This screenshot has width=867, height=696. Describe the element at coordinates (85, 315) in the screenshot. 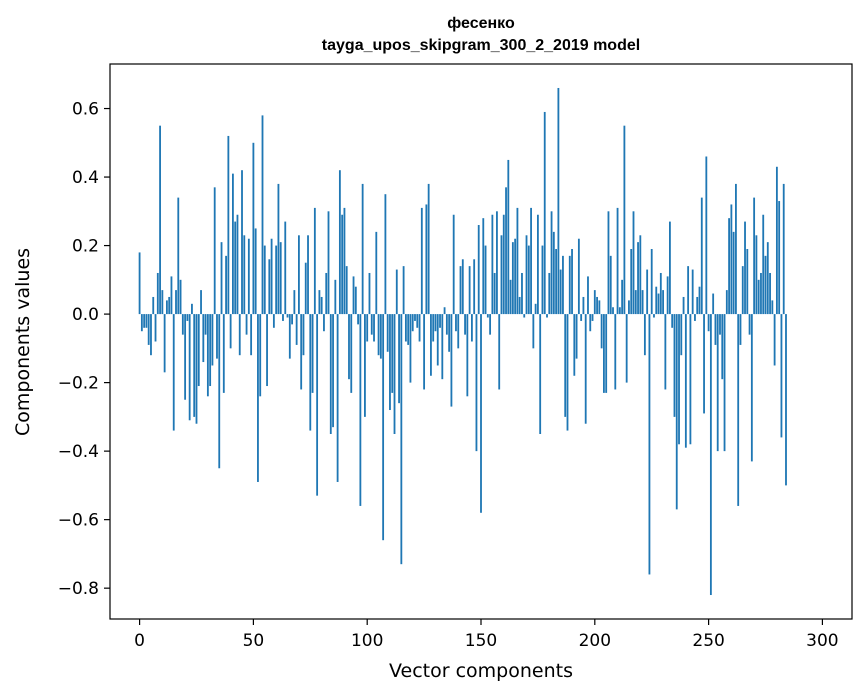

I see `y-tick-label: 0.0` at that location.